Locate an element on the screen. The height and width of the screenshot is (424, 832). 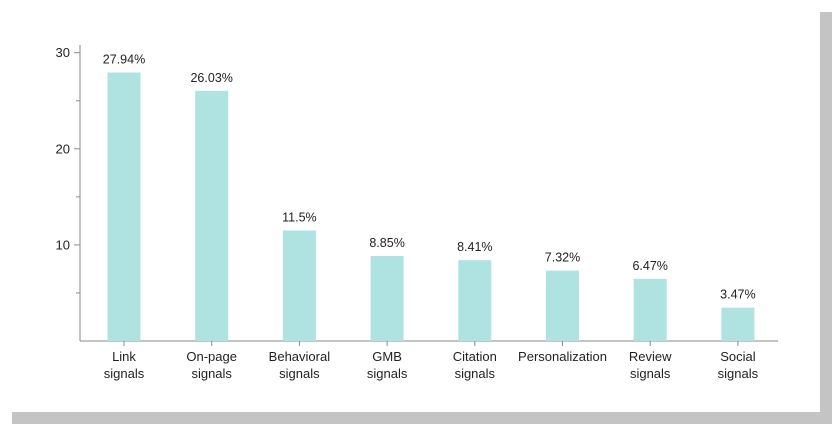
bar-value-label: 8.41% is located at coordinates (474, 247).